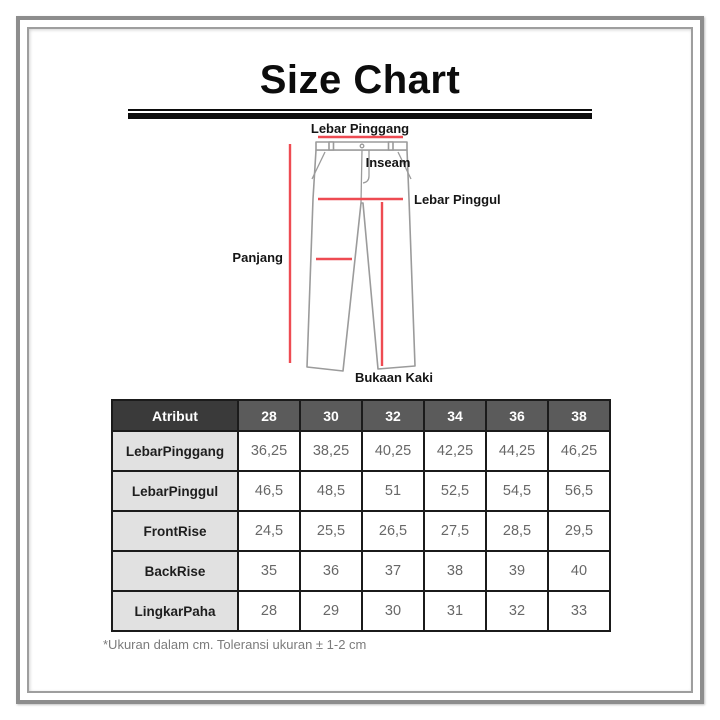  What do you see at coordinates (517, 611) in the screenshot?
I see `size-value-cell: 32` at bounding box center [517, 611].